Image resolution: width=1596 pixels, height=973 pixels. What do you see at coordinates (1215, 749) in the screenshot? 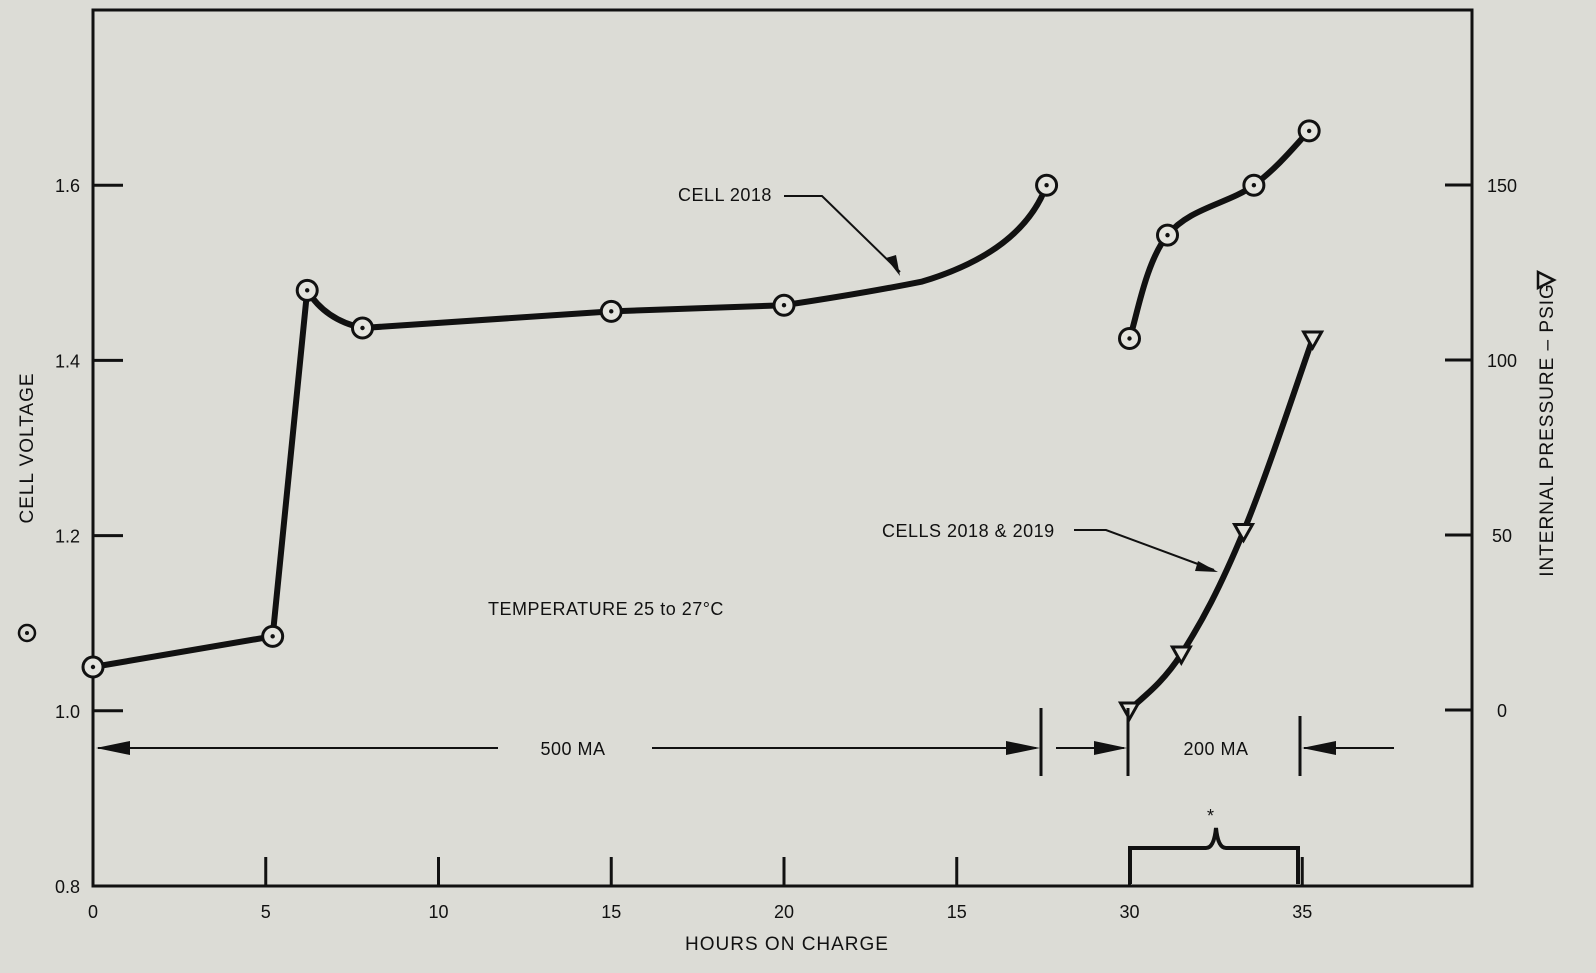
I see `range-200-label: 200 MA` at bounding box center [1215, 749].